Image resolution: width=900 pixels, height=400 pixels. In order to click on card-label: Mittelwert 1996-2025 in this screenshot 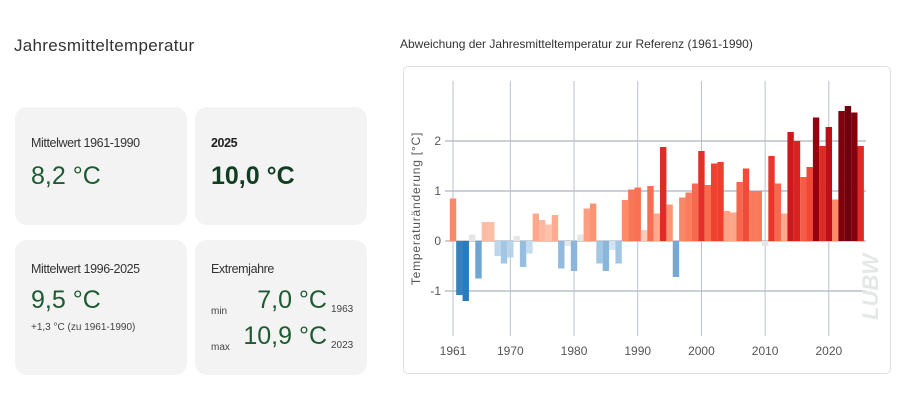, I will do `click(85, 269)`.